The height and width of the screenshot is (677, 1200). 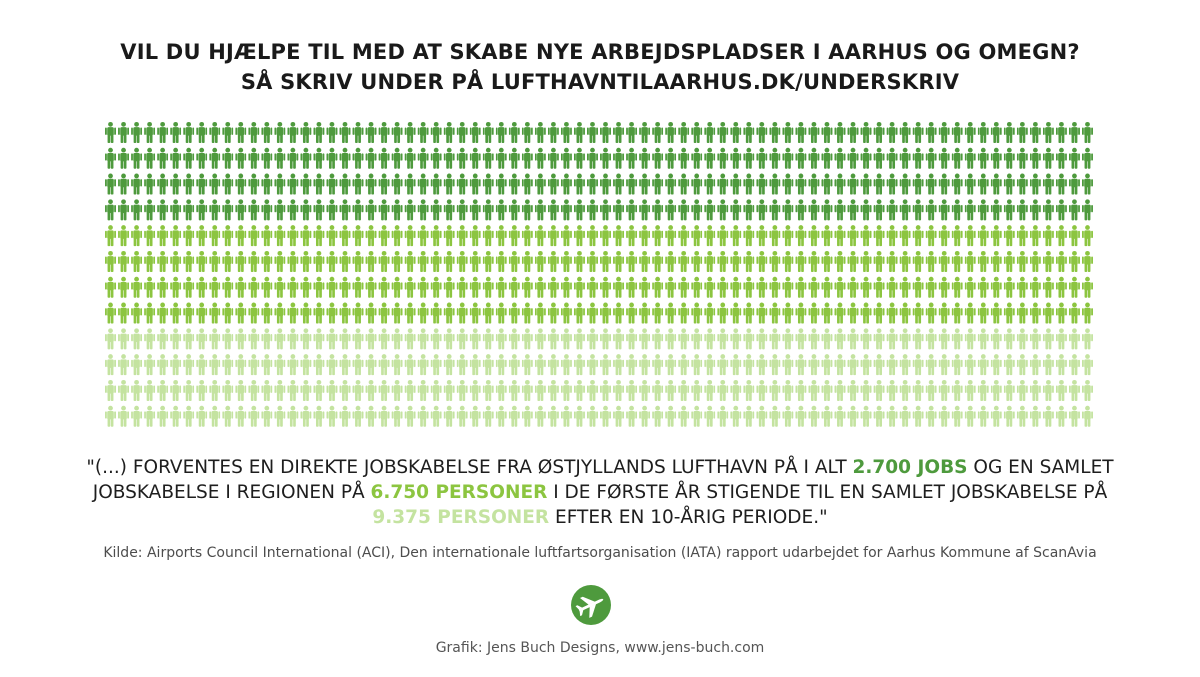 What do you see at coordinates (591, 605) in the screenshot?
I see `airplane-icon` at bounding box center [591, 605].